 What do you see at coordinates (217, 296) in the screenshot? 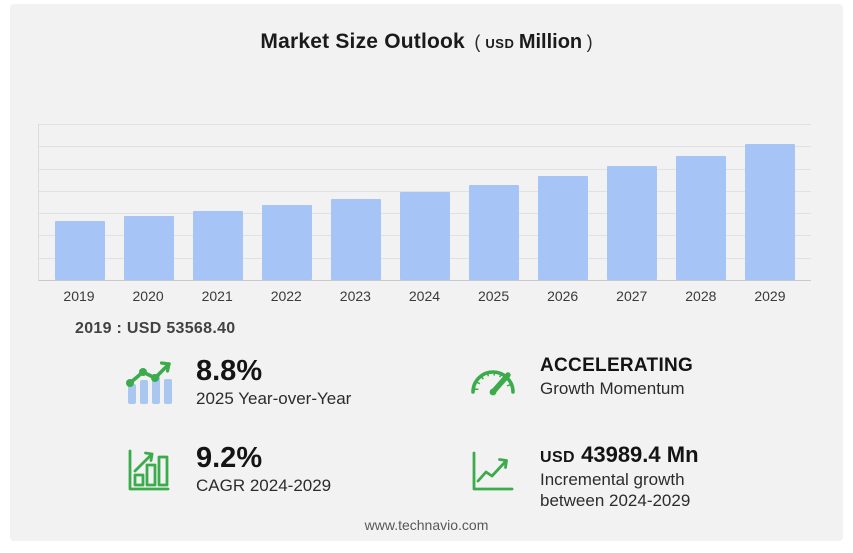
I see `x-tick-2021: 2021` at bounding box center [217, 296].